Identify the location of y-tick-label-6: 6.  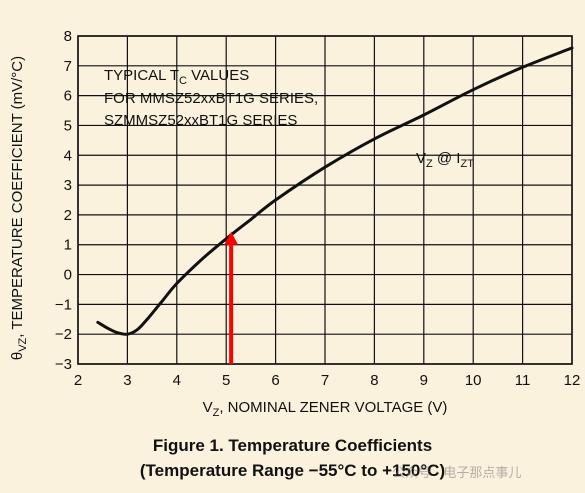
(68, 96).